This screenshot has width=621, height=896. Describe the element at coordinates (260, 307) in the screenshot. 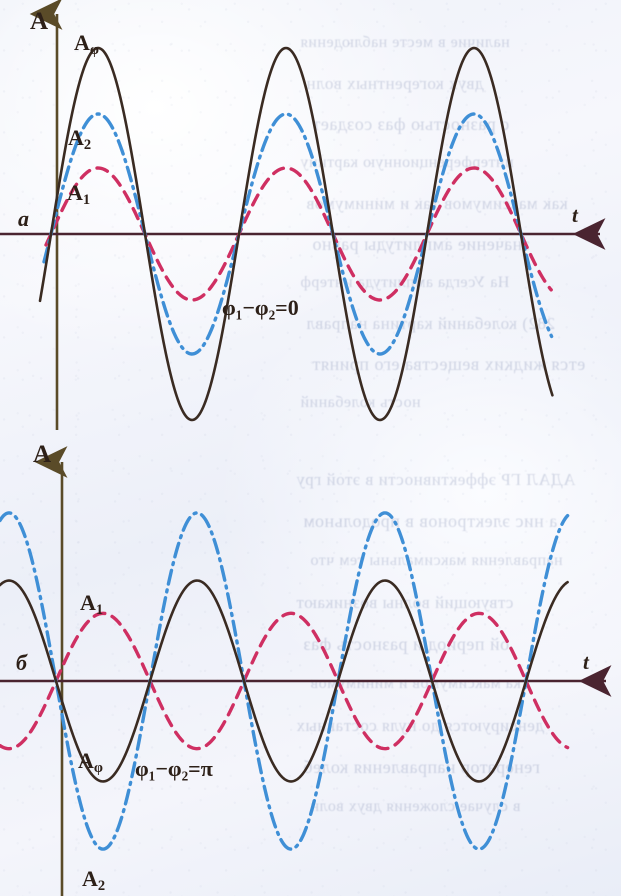

I see `panel-a-condition-label: φ₁−φ₂=0` at that location.